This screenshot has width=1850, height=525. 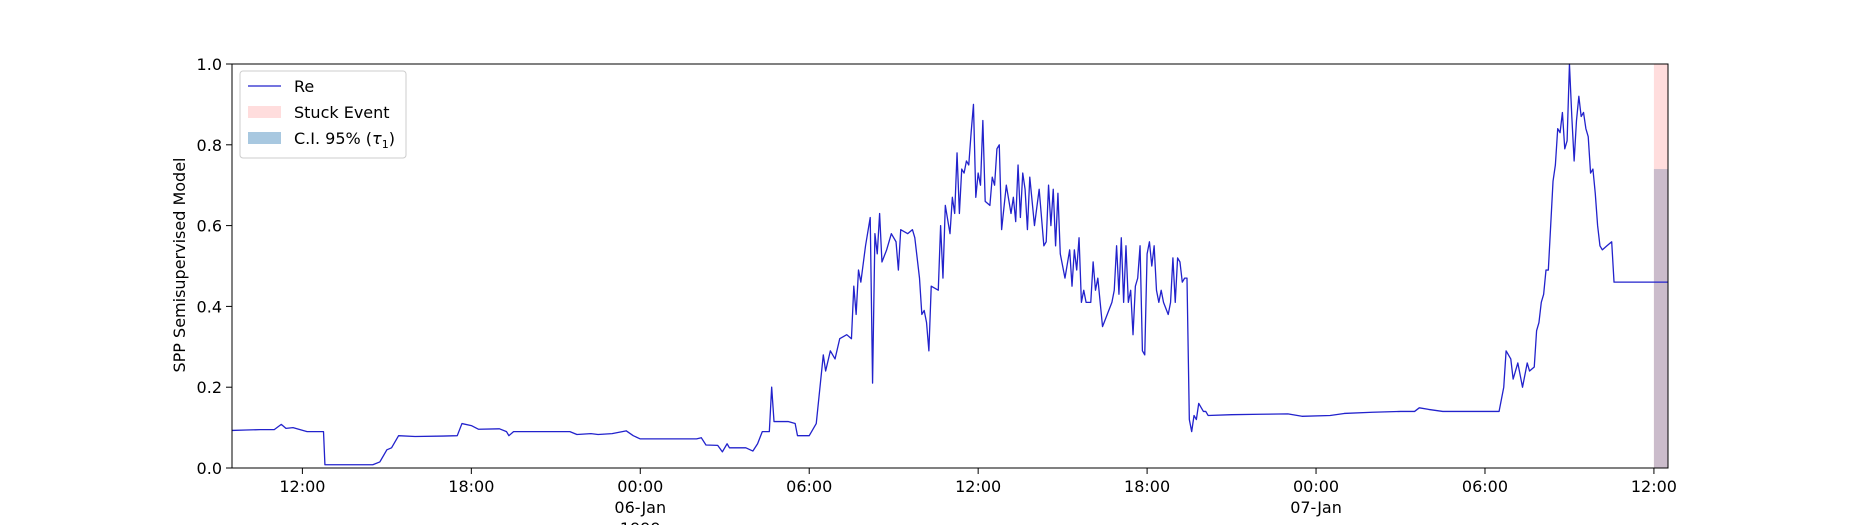 I want to click on y-tick-label: 0.4, so click(x=209, y=306).